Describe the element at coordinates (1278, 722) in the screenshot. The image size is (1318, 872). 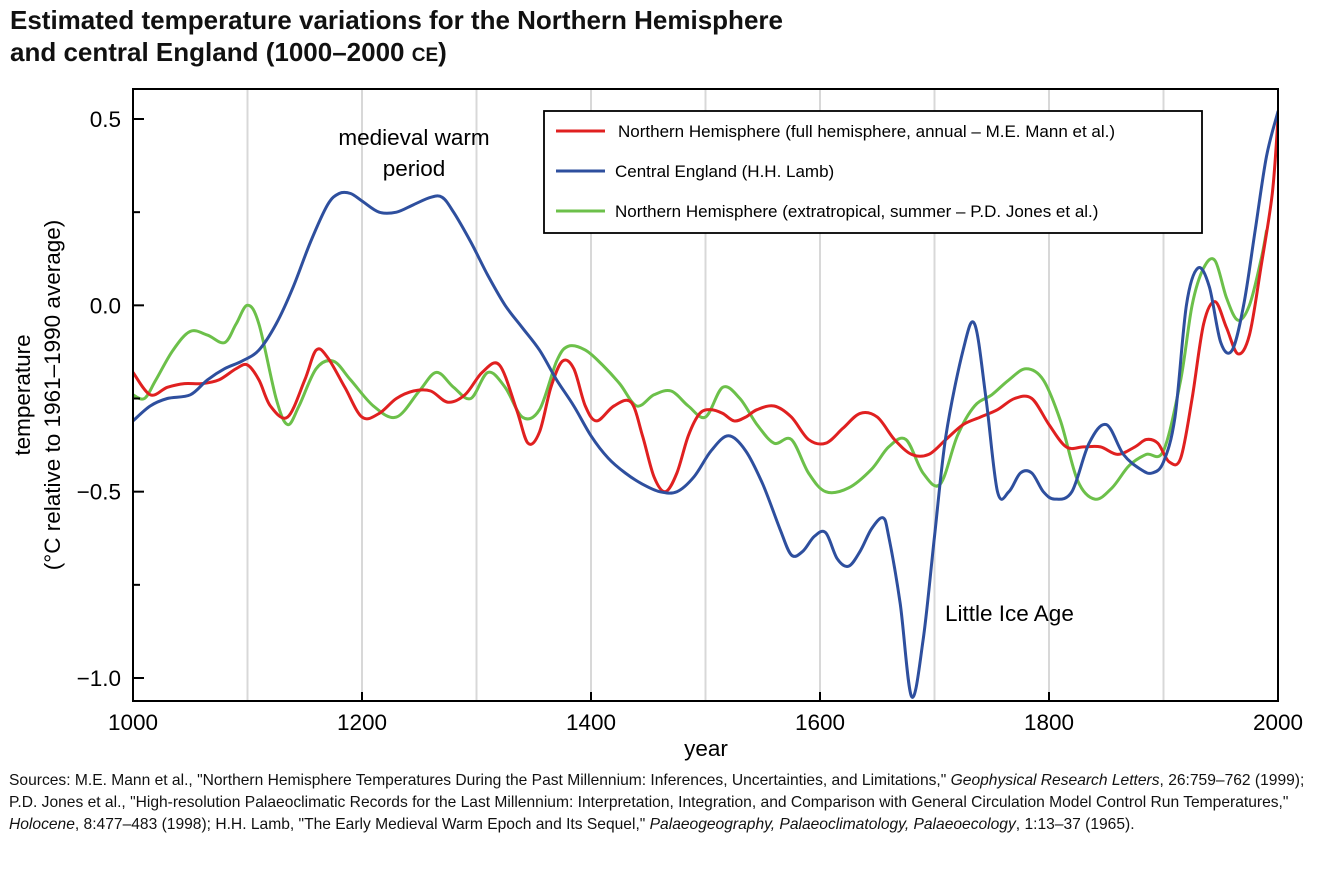
I see `x-tick-label-2000: 2000` at that location.